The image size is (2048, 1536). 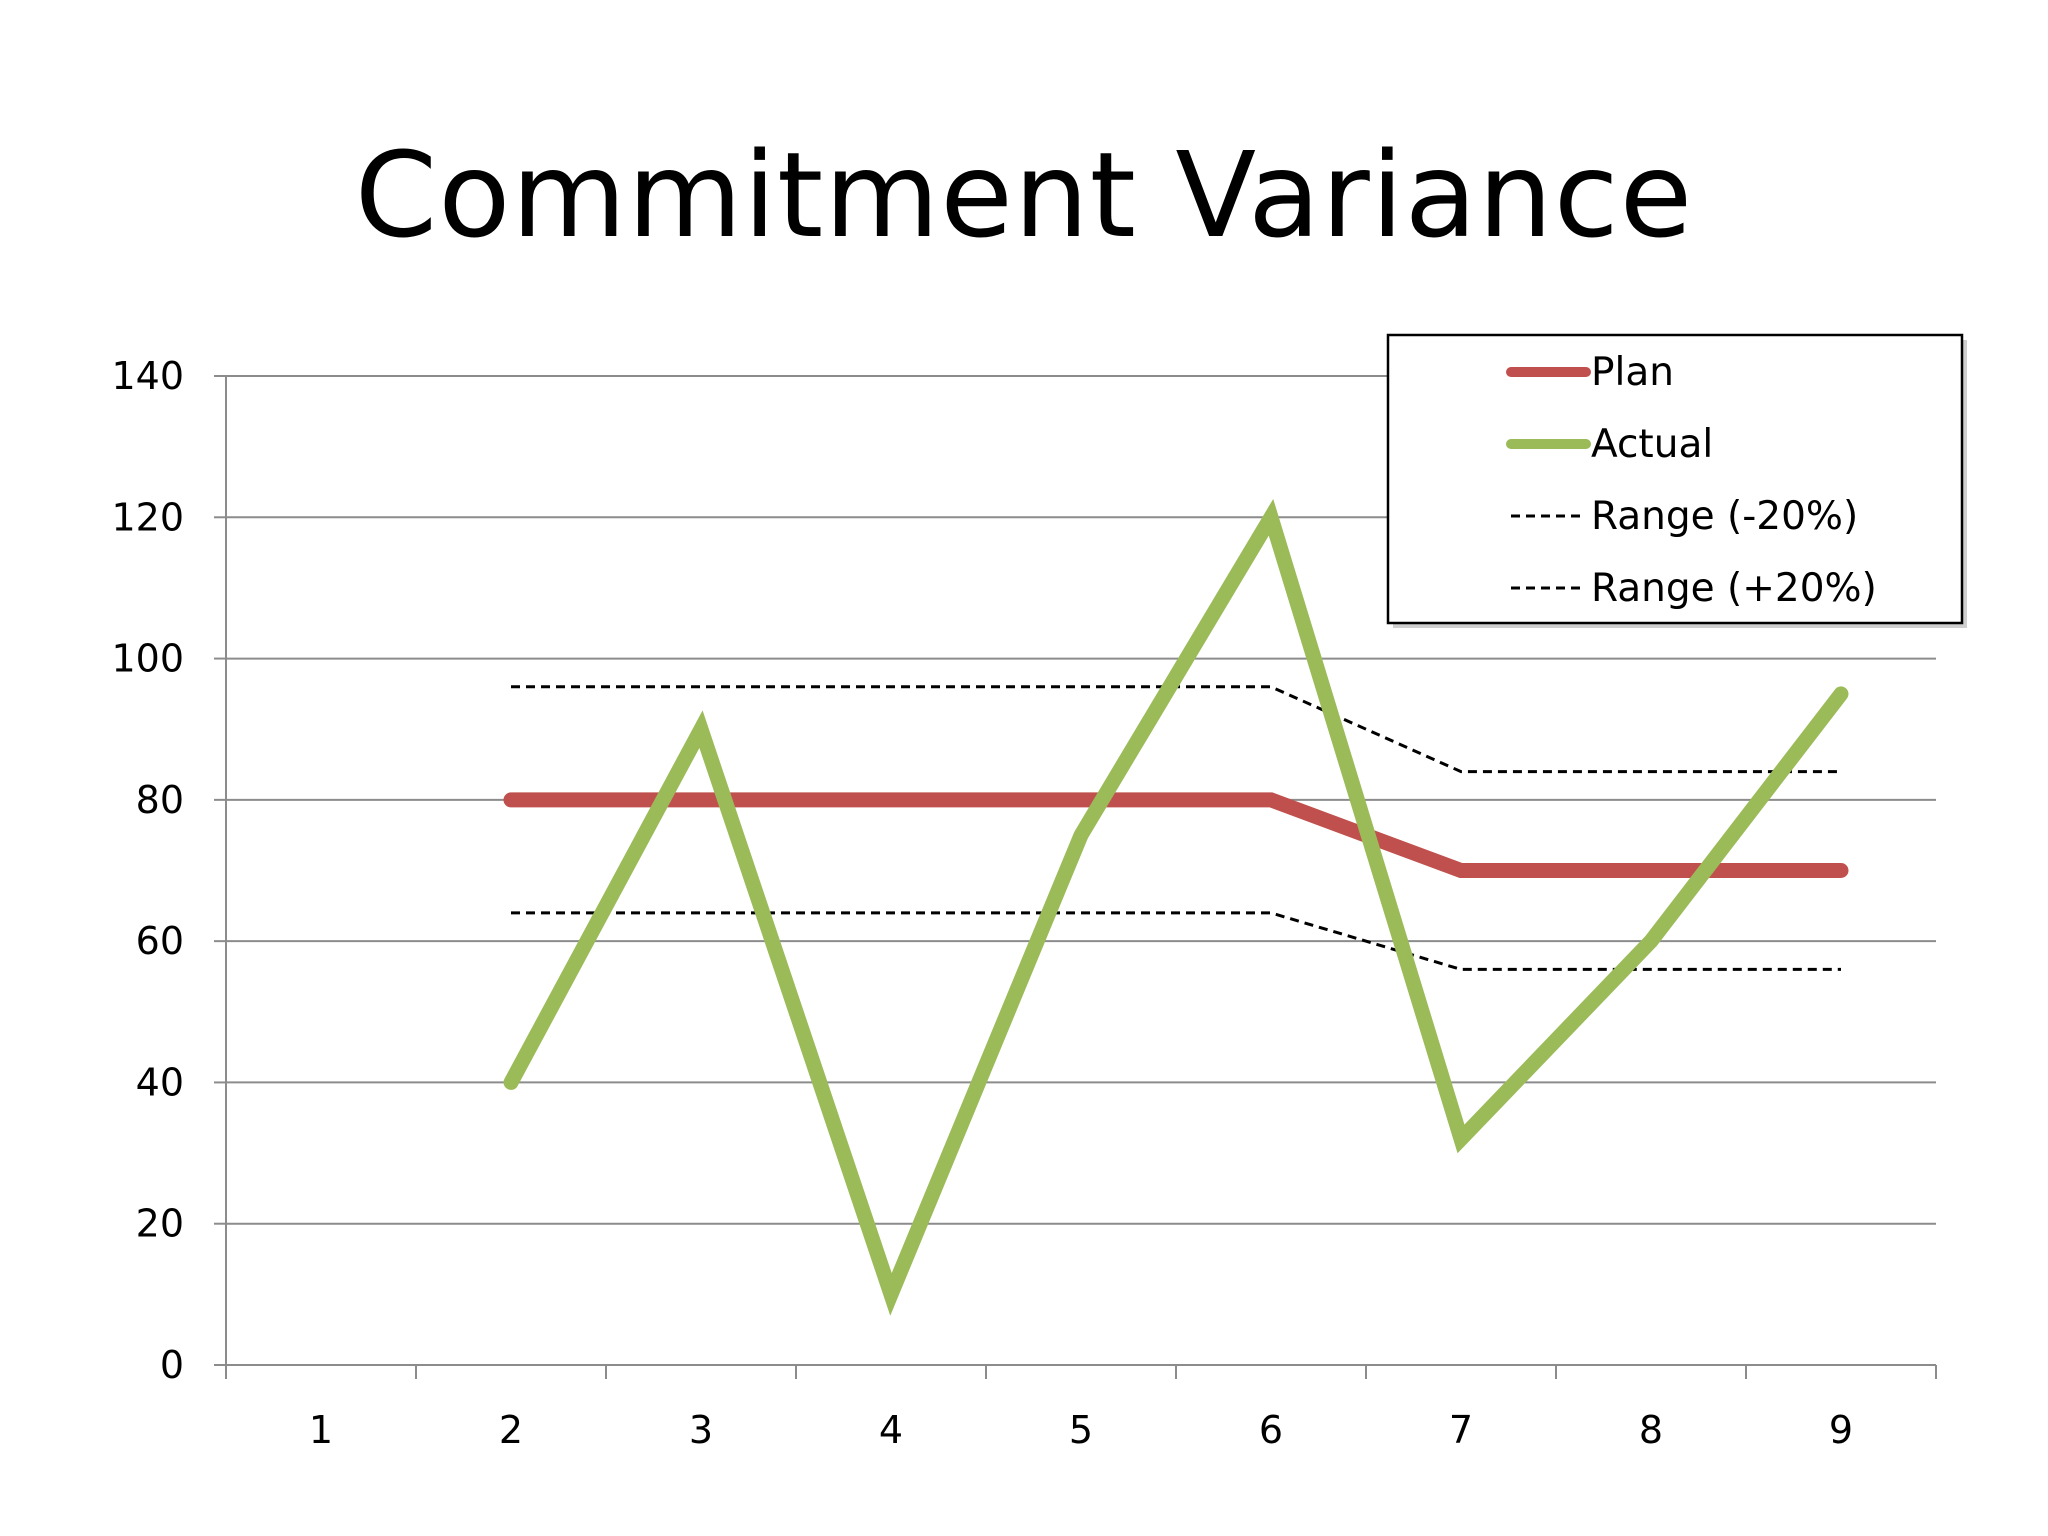 I want to click on y-tick-label: 120, so click(x=147, y=517).